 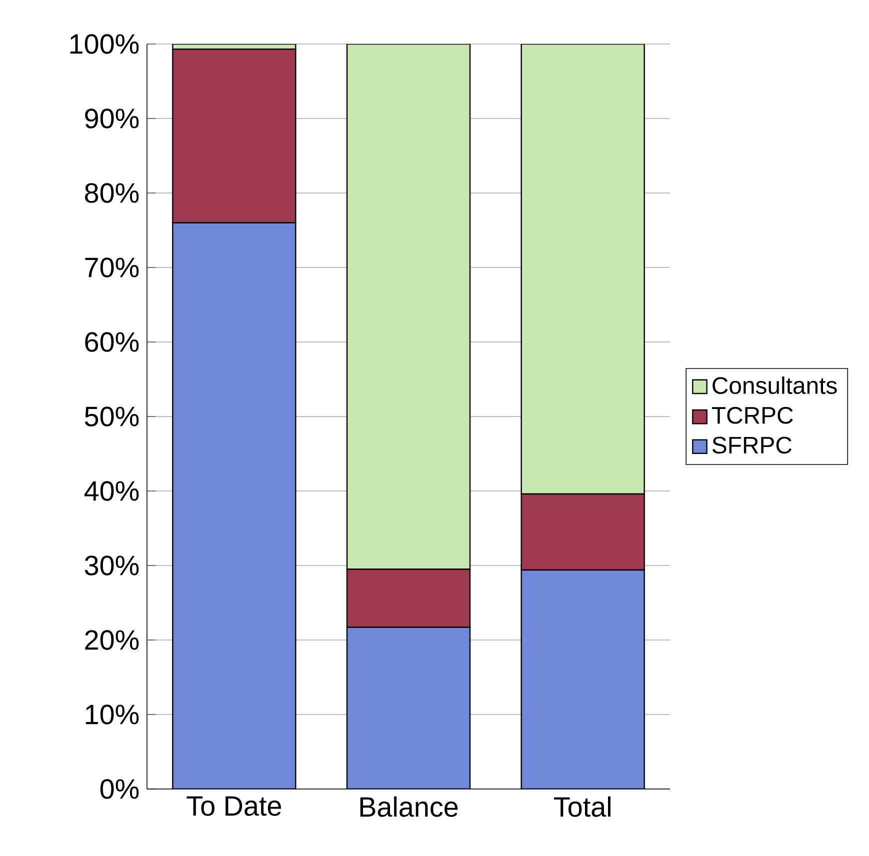 I want to click on y-tick-label: 40%, so click(x=111, y=491).